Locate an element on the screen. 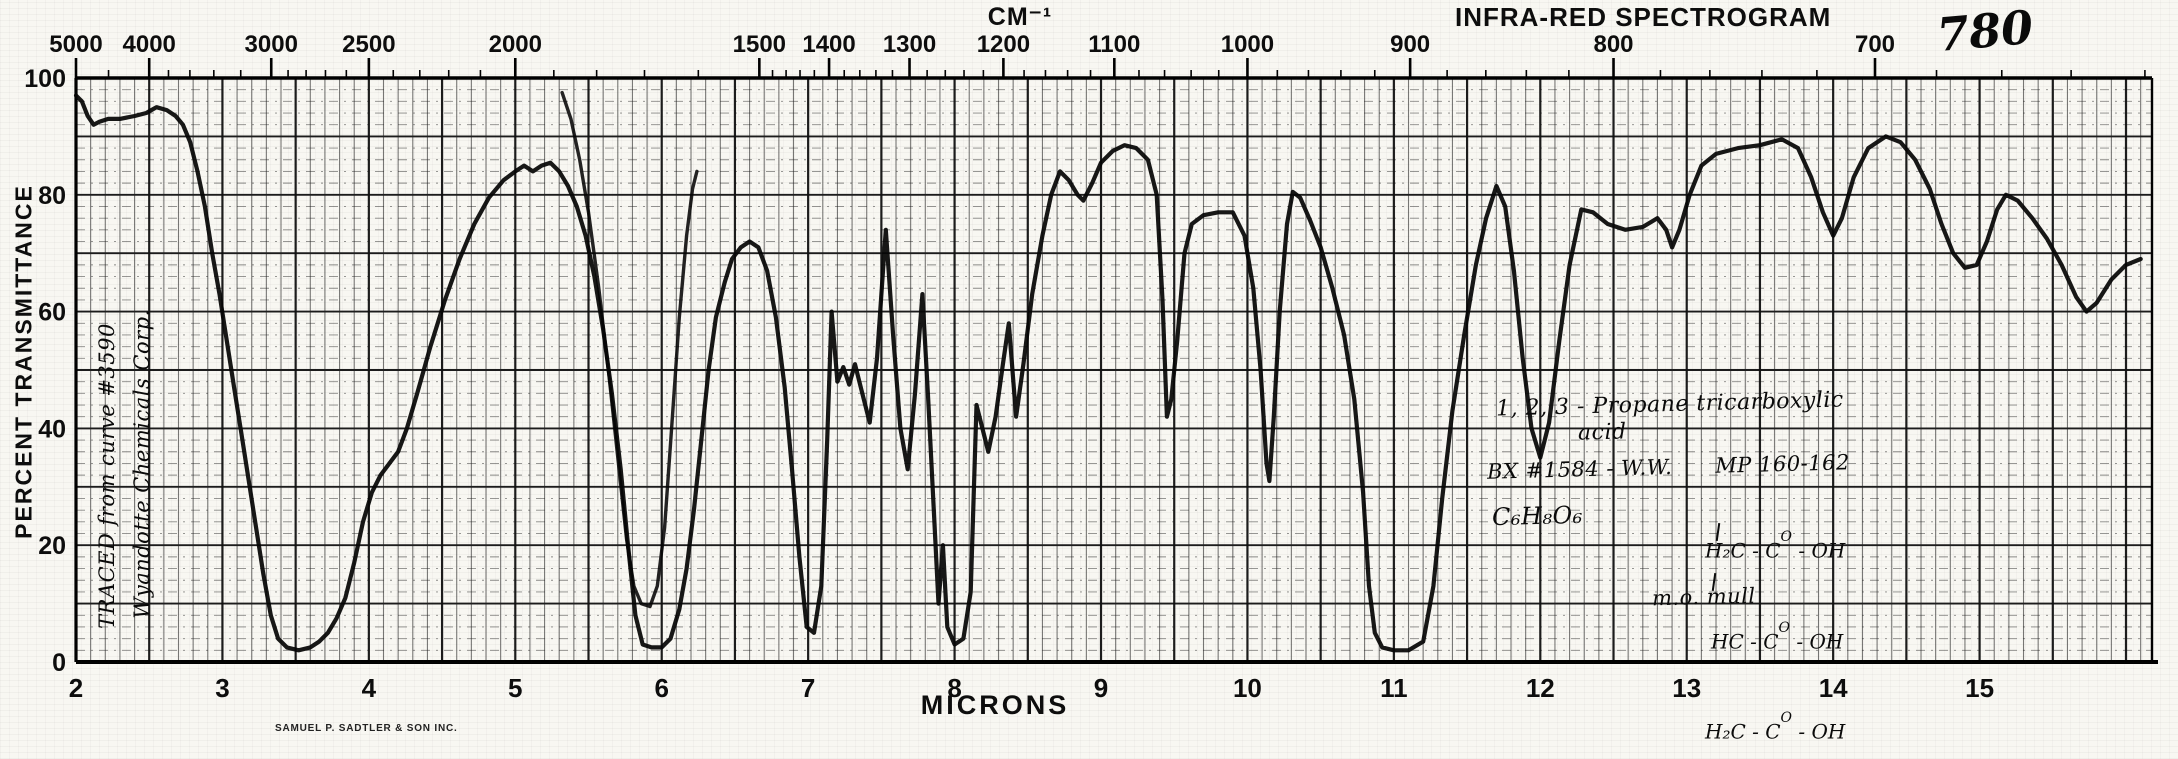 This screenshot has width=2178, height=759. handwritten-structure: H₂C - CO - OH HC - CO - OH H₂C - CO - OH is located at coordinates (1775, 622).